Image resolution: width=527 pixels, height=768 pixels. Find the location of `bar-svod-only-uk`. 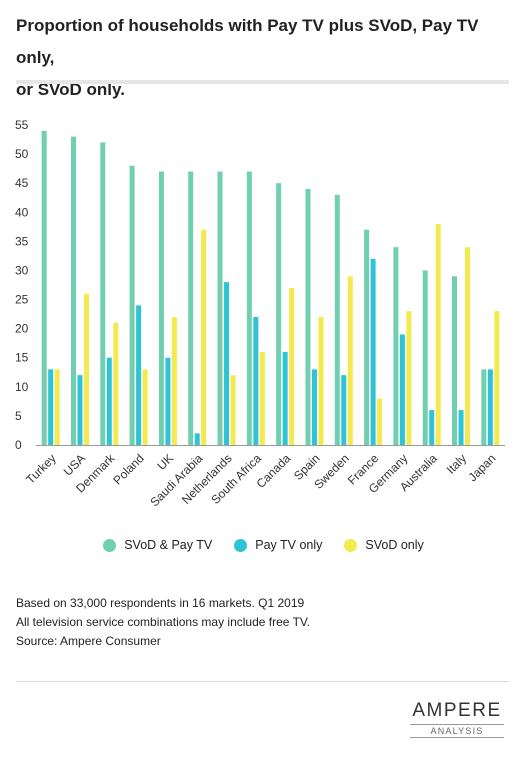

bar-svod-only-uk is located at coordinates (174, 381).